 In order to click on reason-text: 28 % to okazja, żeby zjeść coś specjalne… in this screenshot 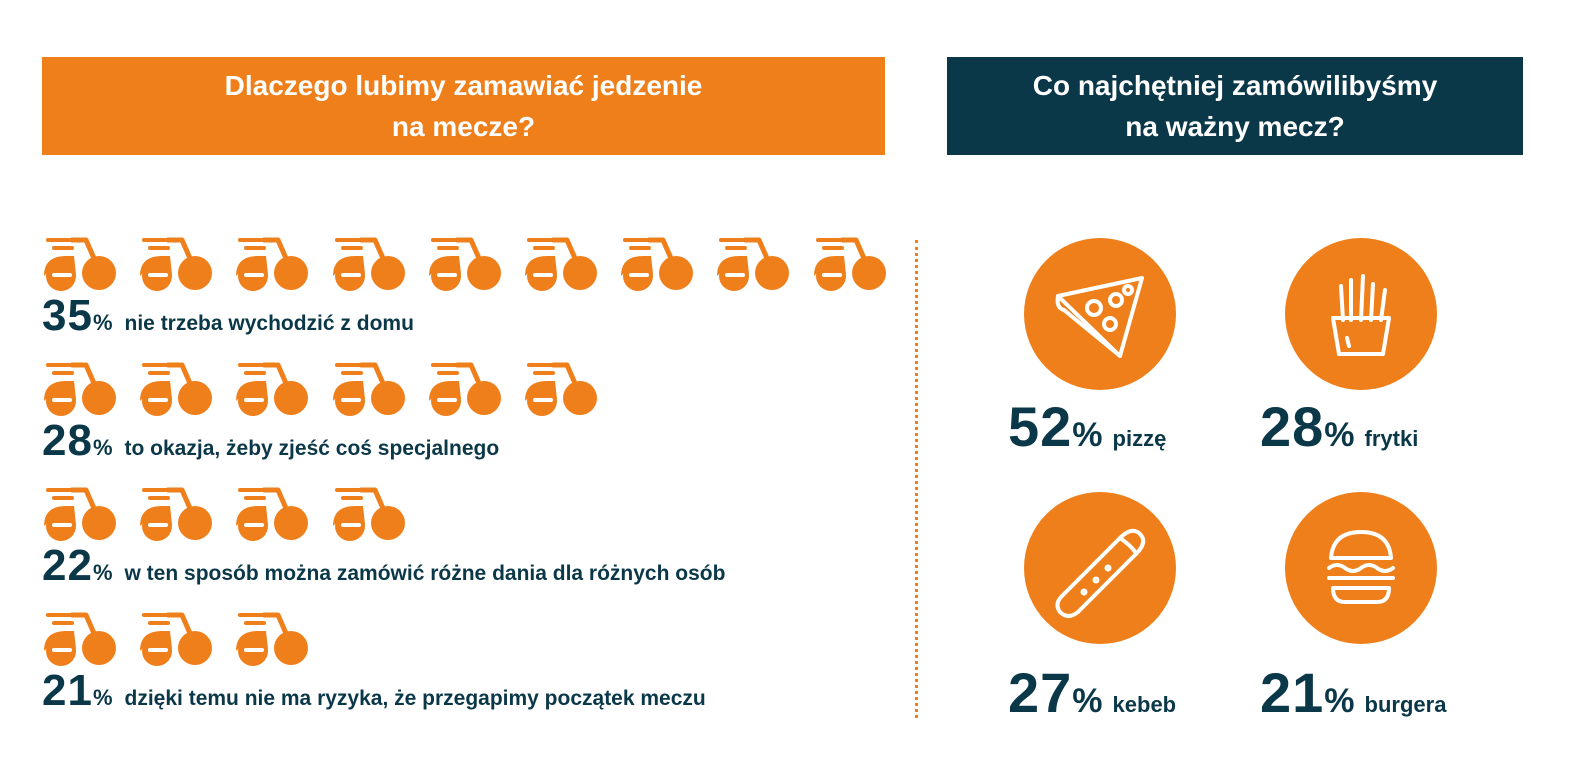, I will do `click(472, 441)`.